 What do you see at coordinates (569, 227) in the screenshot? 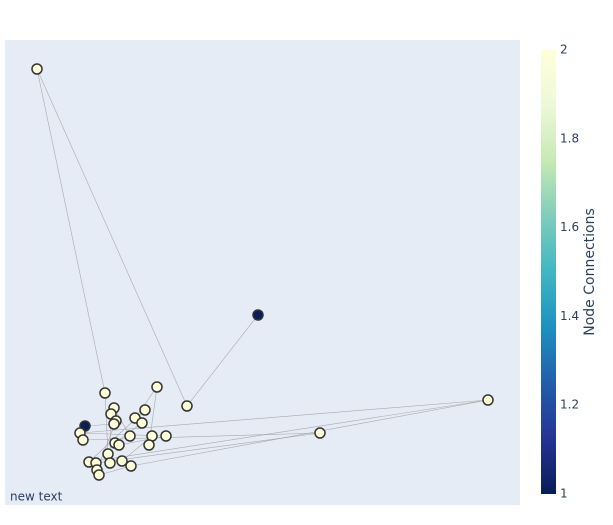
I see `colorbar-tick-label: 1.6` at bounding box center [569, 227].